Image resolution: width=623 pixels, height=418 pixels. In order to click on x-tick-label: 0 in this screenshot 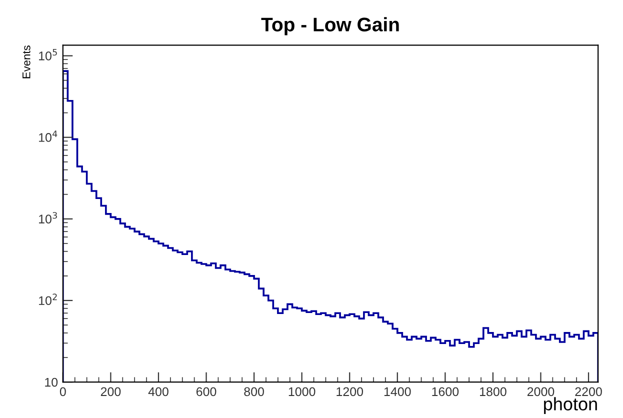, I will do `click(63, 391)`.